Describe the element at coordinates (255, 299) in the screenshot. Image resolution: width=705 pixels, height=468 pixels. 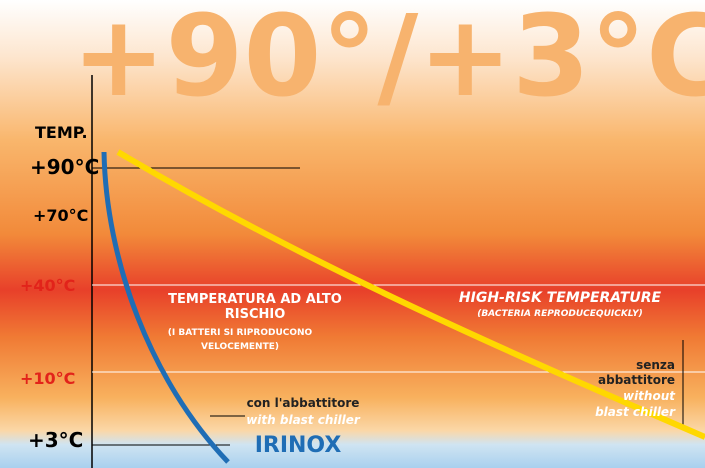
I see `zone-text: TEMPERATURA AD ALTO` at that location.